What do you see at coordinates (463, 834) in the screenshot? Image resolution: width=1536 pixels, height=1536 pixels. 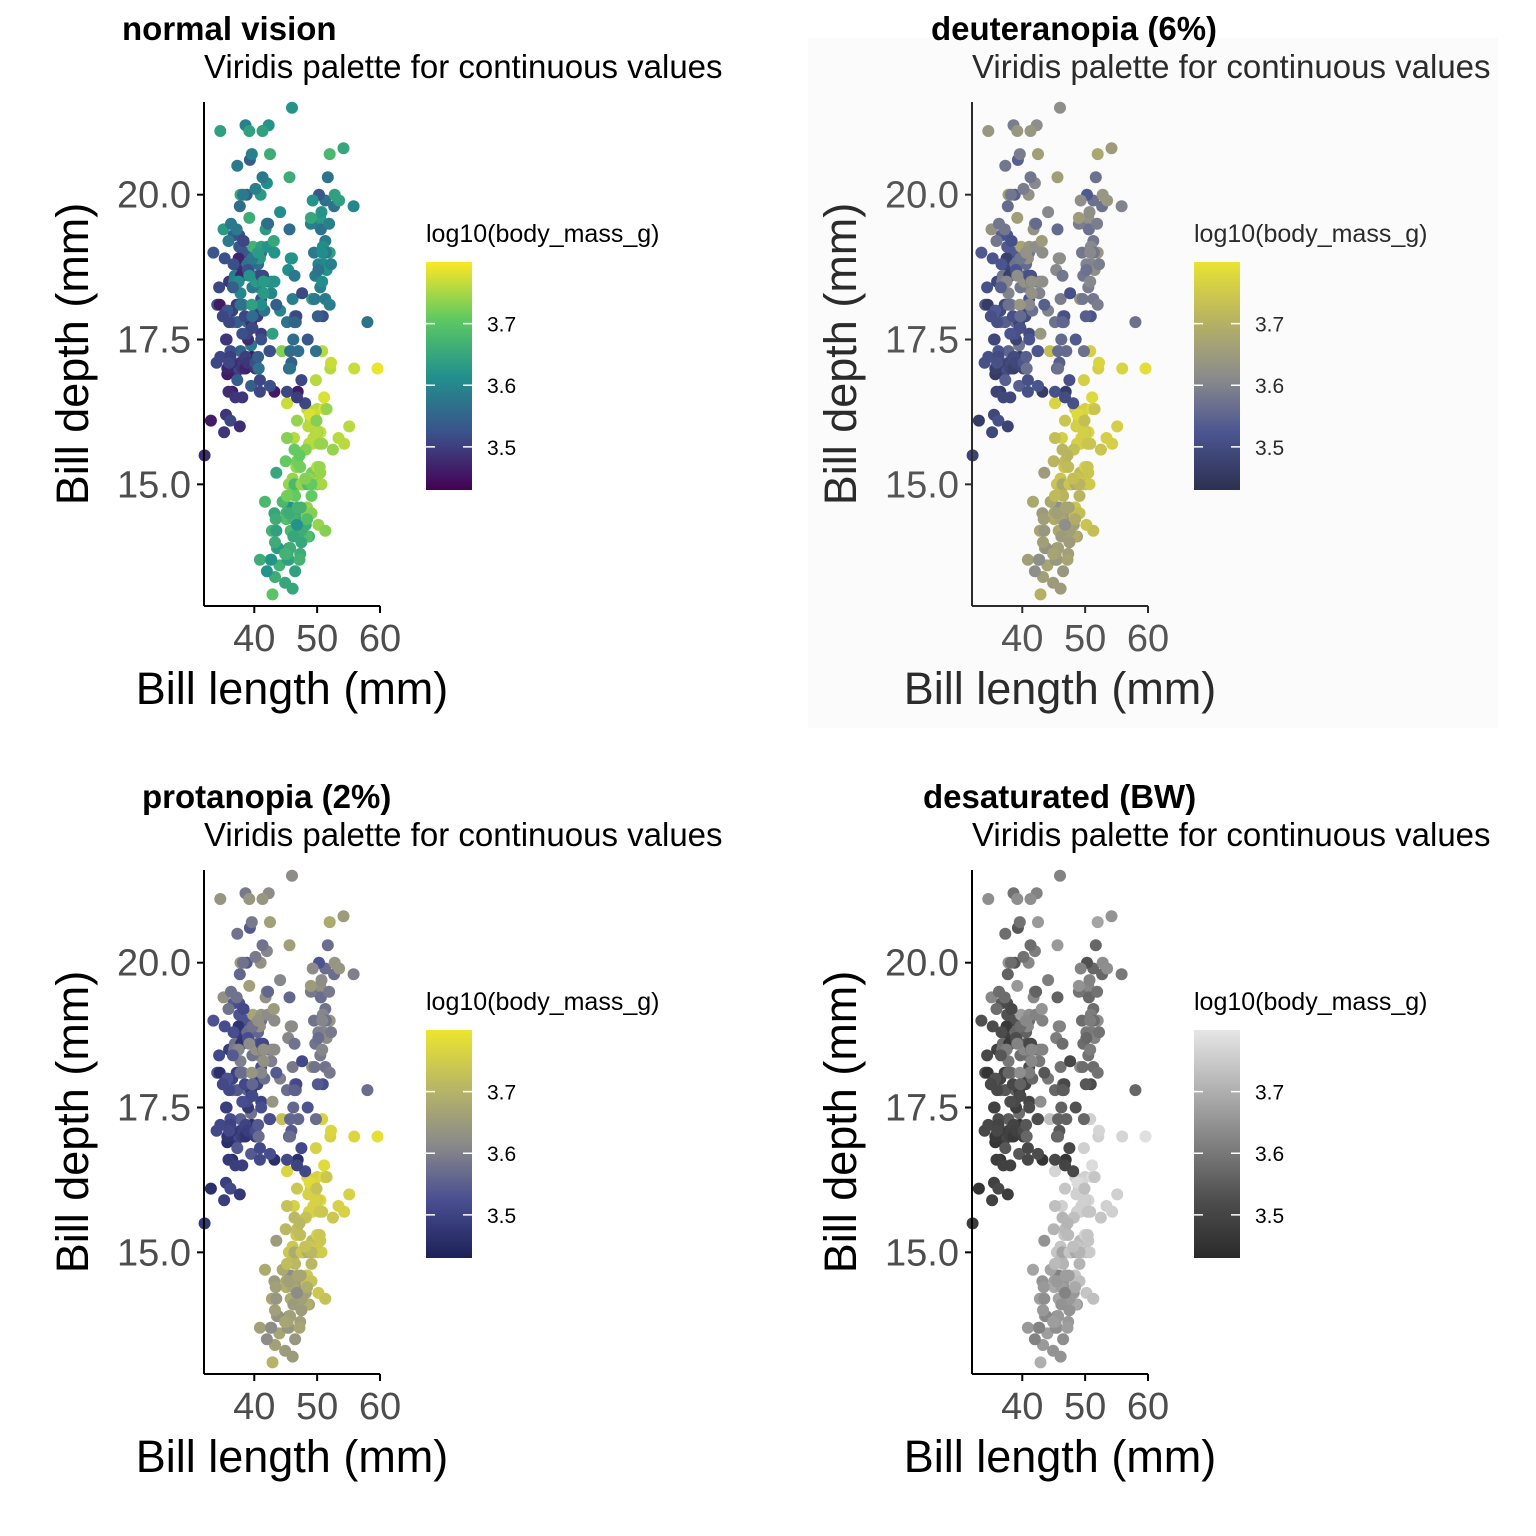 I see `panel-subtitle: Viridis palette for continuous values` at bounding box center [463, 834].